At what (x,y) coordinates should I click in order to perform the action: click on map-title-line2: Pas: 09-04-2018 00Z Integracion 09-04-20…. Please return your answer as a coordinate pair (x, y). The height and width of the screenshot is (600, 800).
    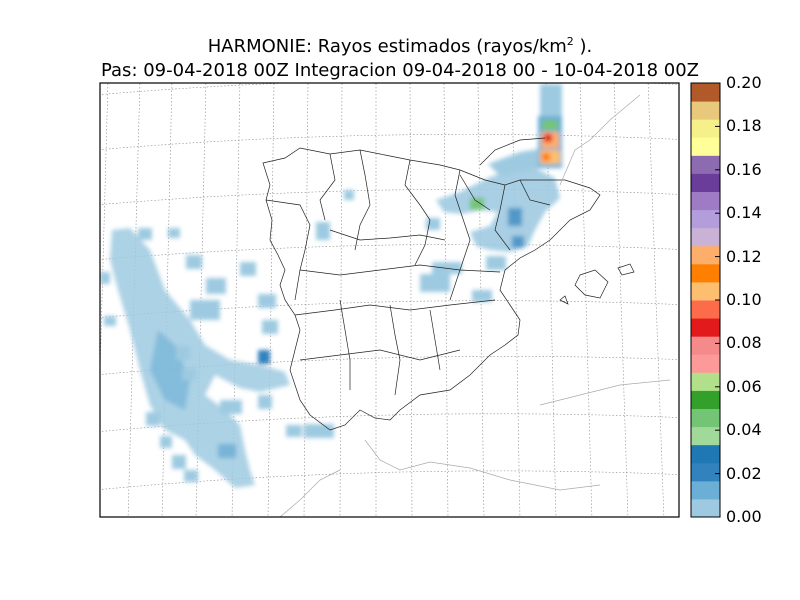
    Looking at the image, I should click on (399, 70).